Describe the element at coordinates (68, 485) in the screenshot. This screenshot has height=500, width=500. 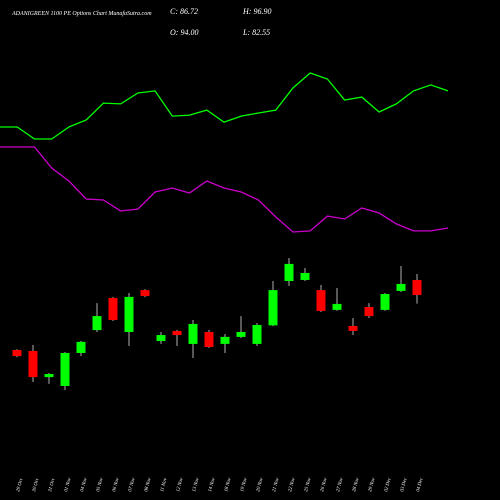
I see `x-tick-label: 01 Nov` at that location.